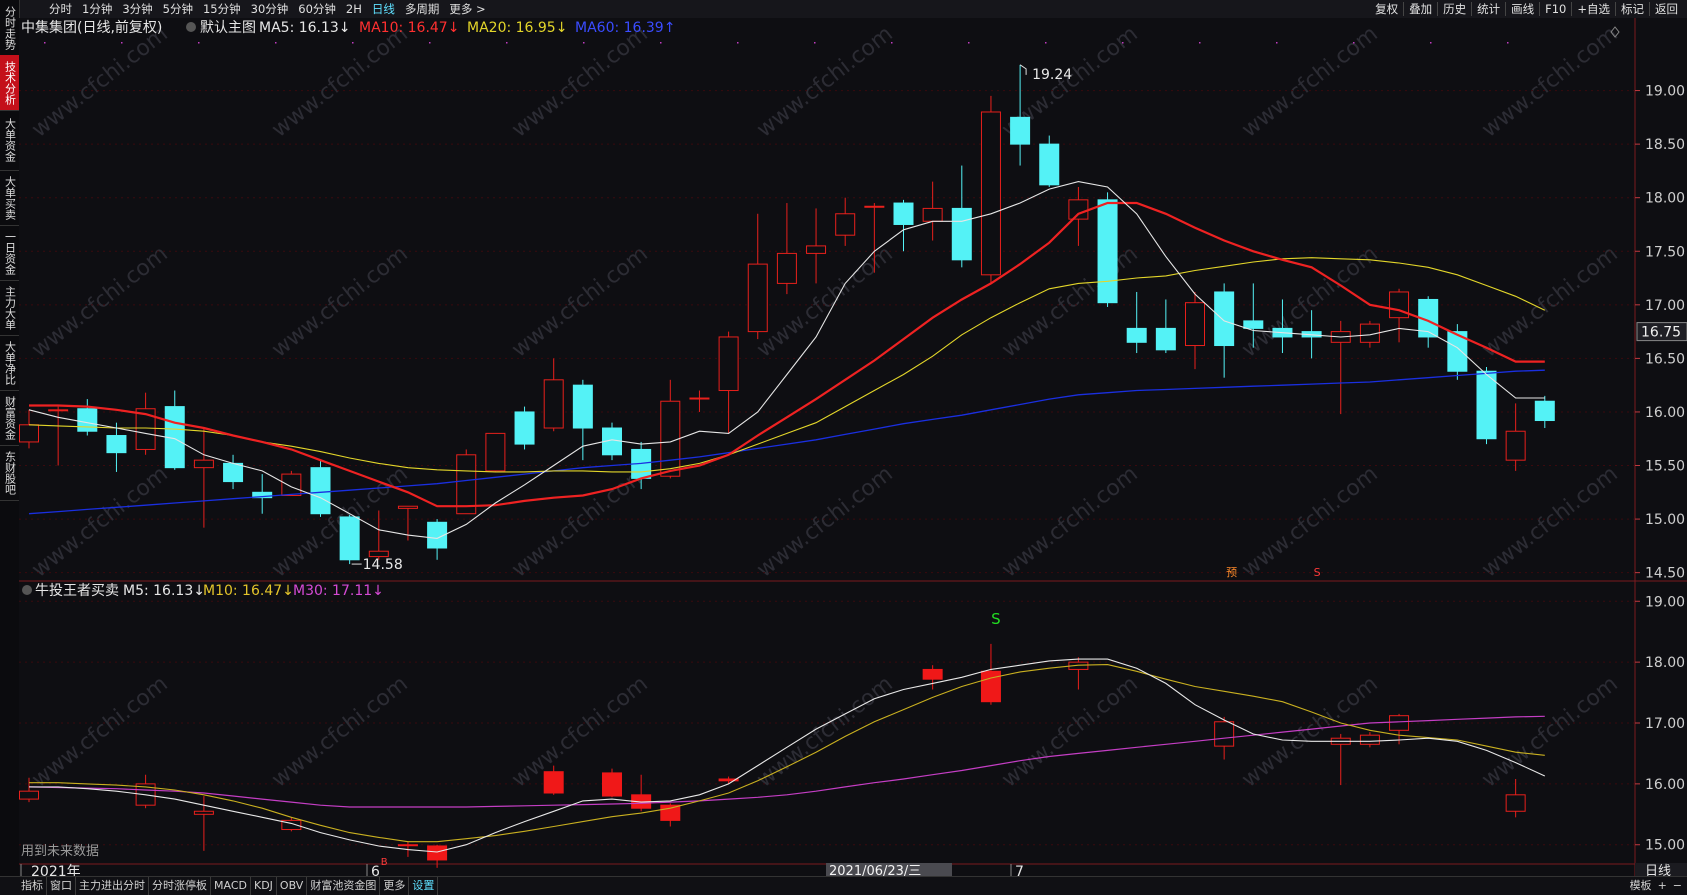 This screenshot has width=1687, height=895. Describe the element at coordinates (9, 363) in the screenshot. I see `side-tab-6: 大单净比` at that location.